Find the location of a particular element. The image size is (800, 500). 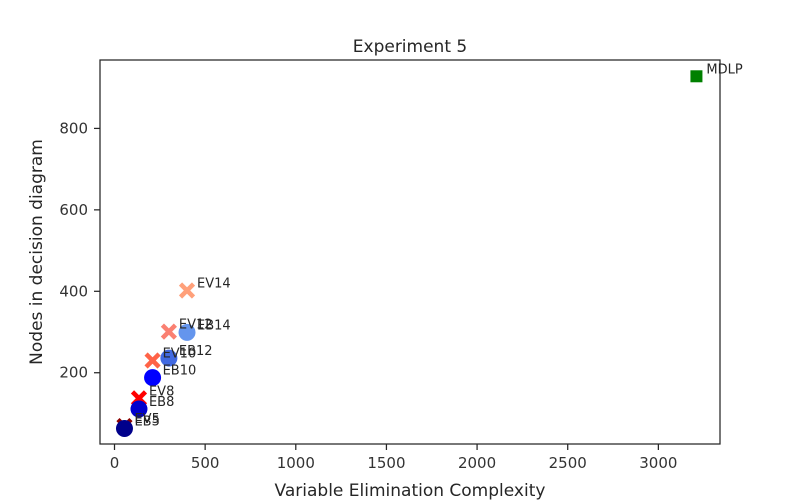

x-tick-label: 0 is located at coordinates (115, 463).